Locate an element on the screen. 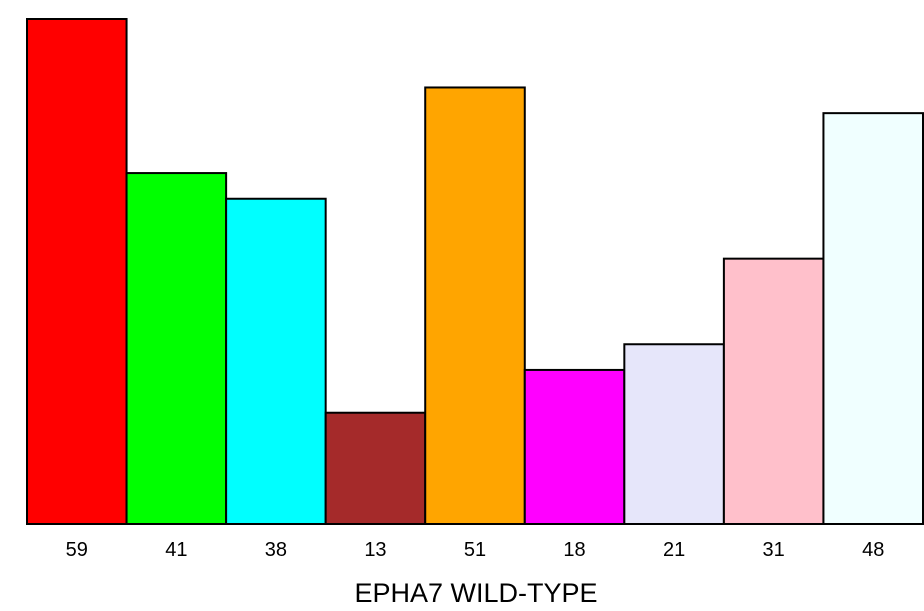 This screenshot has height=611, width=924. x-tick-label-38: 38 is located at coordinates (276, 550).